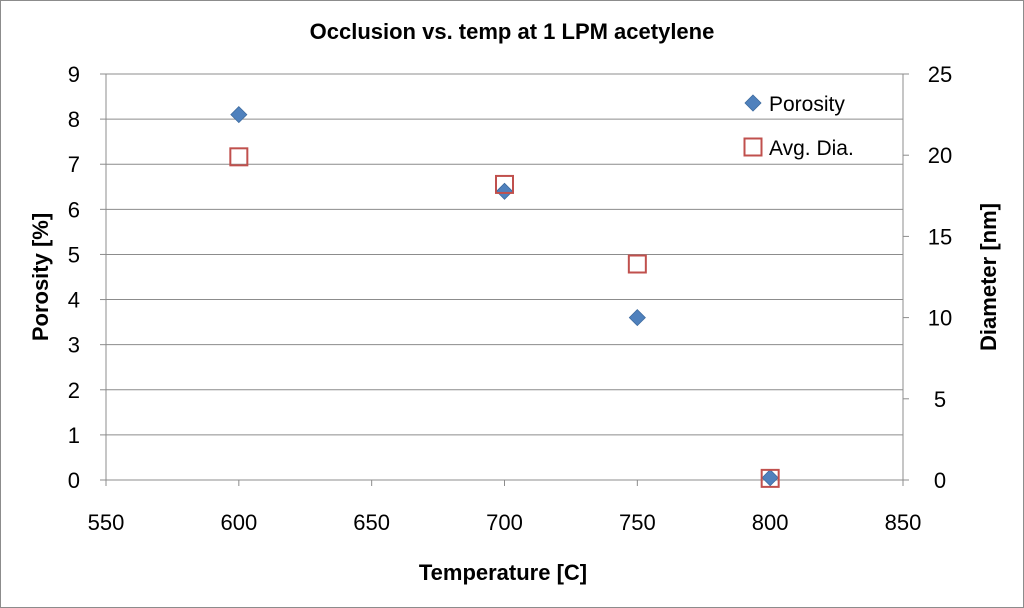 The image size is (1024, 608). I want to click on x-tick-label: 600, so click(238, 522).